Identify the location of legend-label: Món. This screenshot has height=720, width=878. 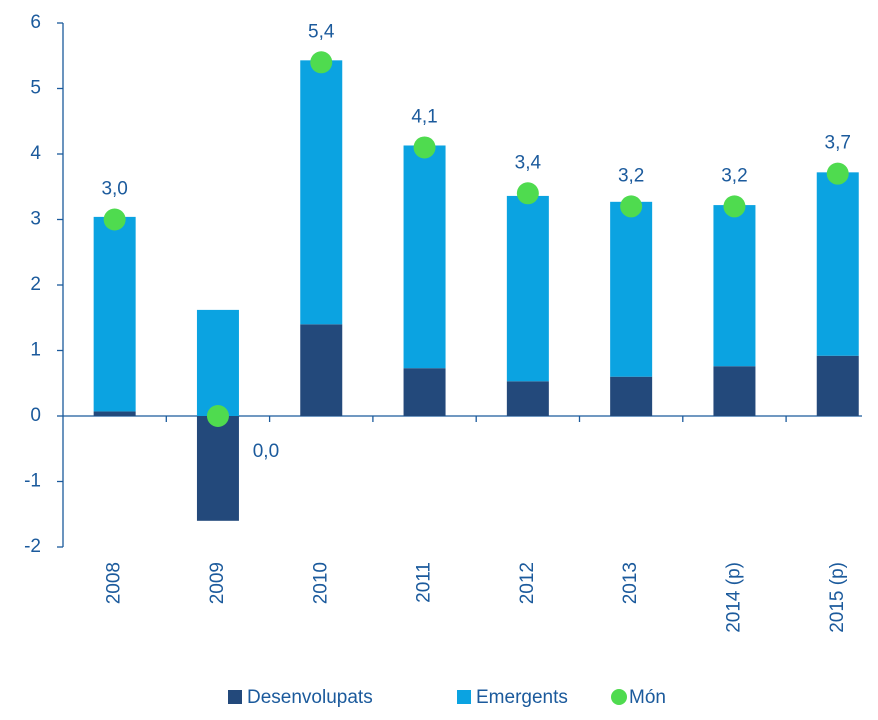
(647, 697).